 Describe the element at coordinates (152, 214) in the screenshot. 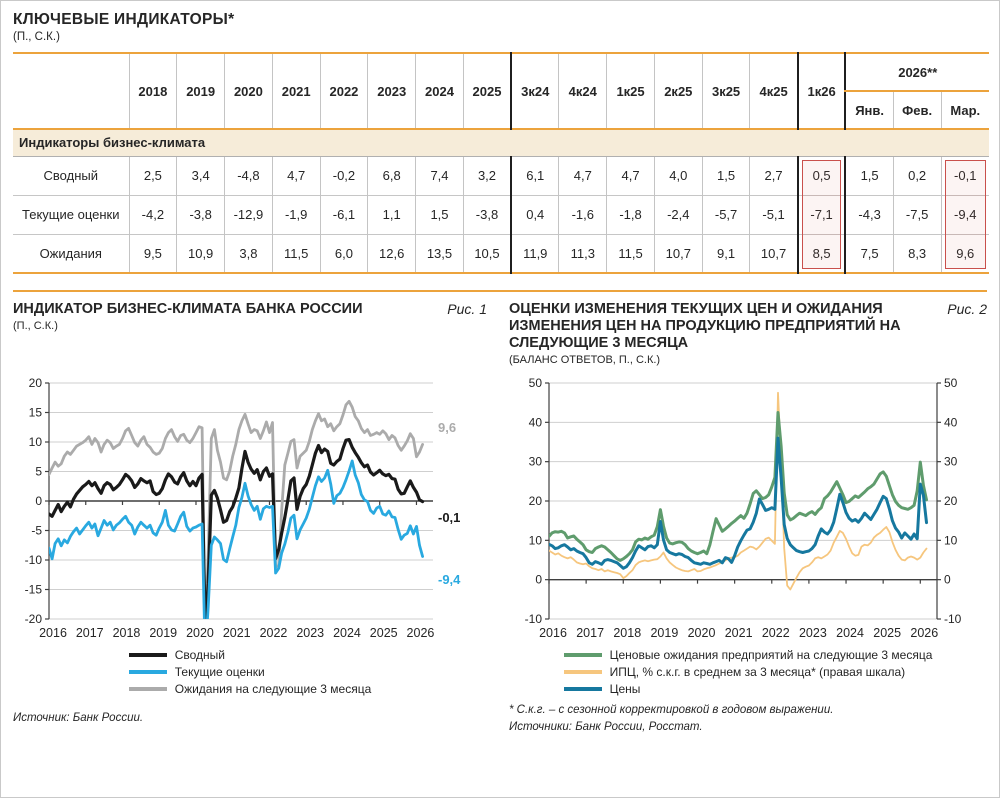

I see `table-cell: -4,2` at that location.